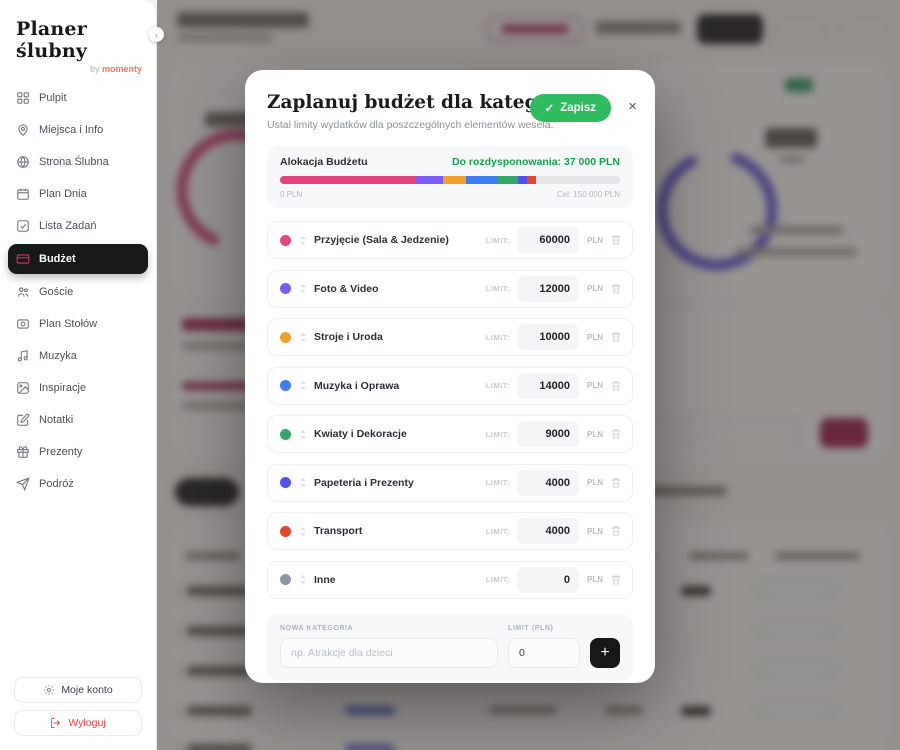 The image size is (900, 750). I want to click on sidebar-item-budzet: Budżet, so click(78, 259).